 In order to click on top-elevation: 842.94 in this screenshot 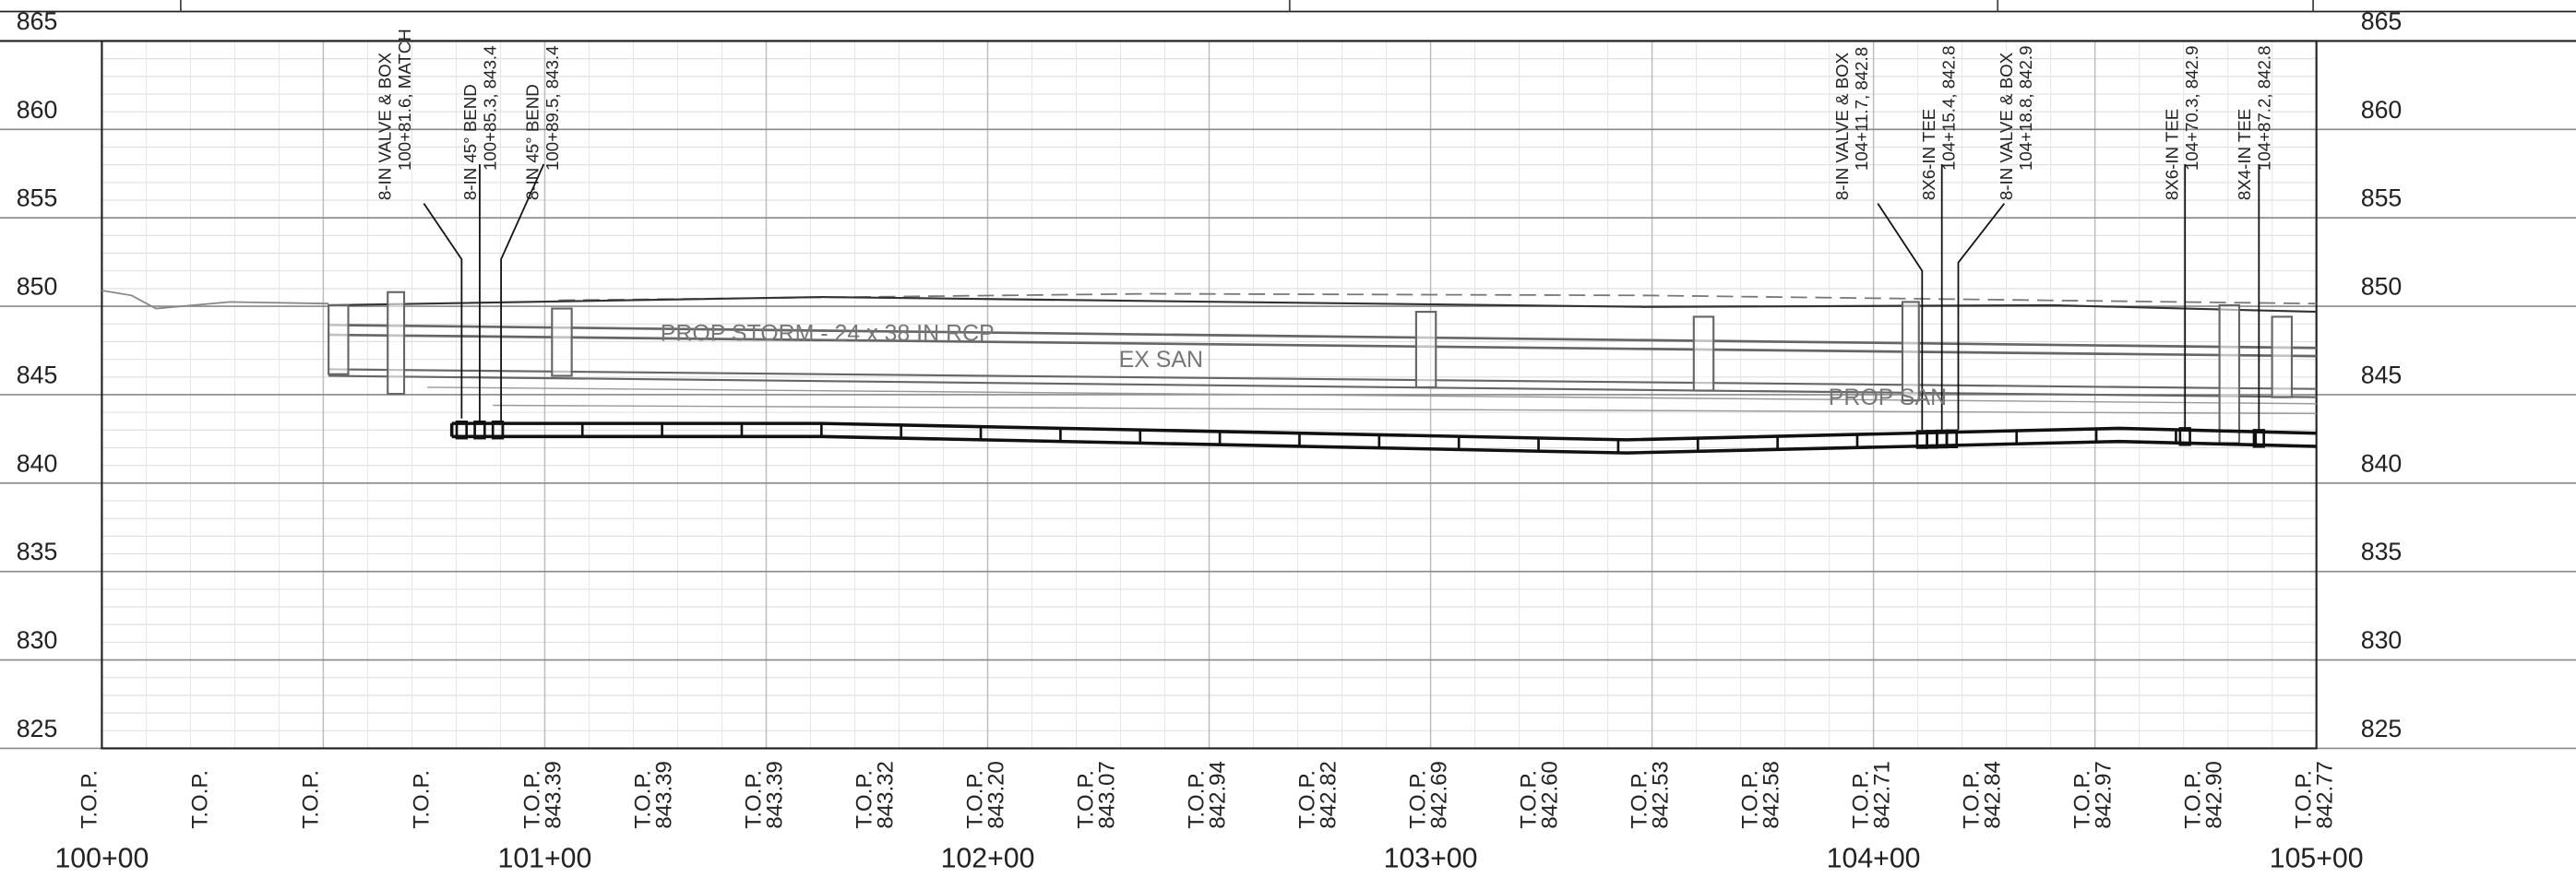, I will do `click(1218, 795)`.